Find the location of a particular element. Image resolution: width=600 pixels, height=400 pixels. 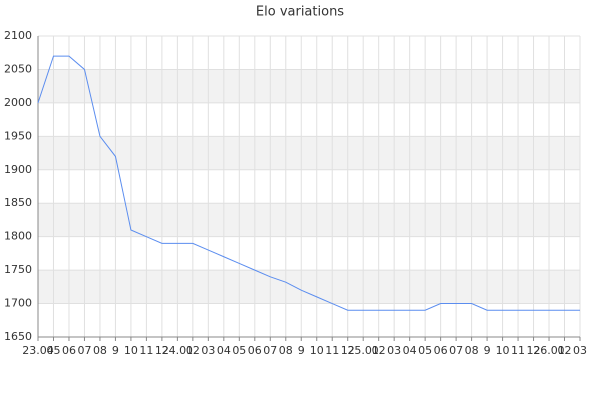

y-tick-label: 2050 is located at coordinates (18, 68).